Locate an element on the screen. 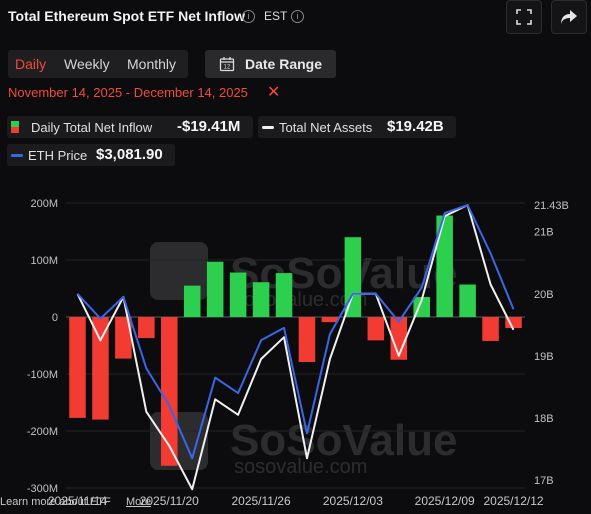 The image size is (591, 514). x-tick-label: 2025/12/12 is located at coordinates (513, 501).